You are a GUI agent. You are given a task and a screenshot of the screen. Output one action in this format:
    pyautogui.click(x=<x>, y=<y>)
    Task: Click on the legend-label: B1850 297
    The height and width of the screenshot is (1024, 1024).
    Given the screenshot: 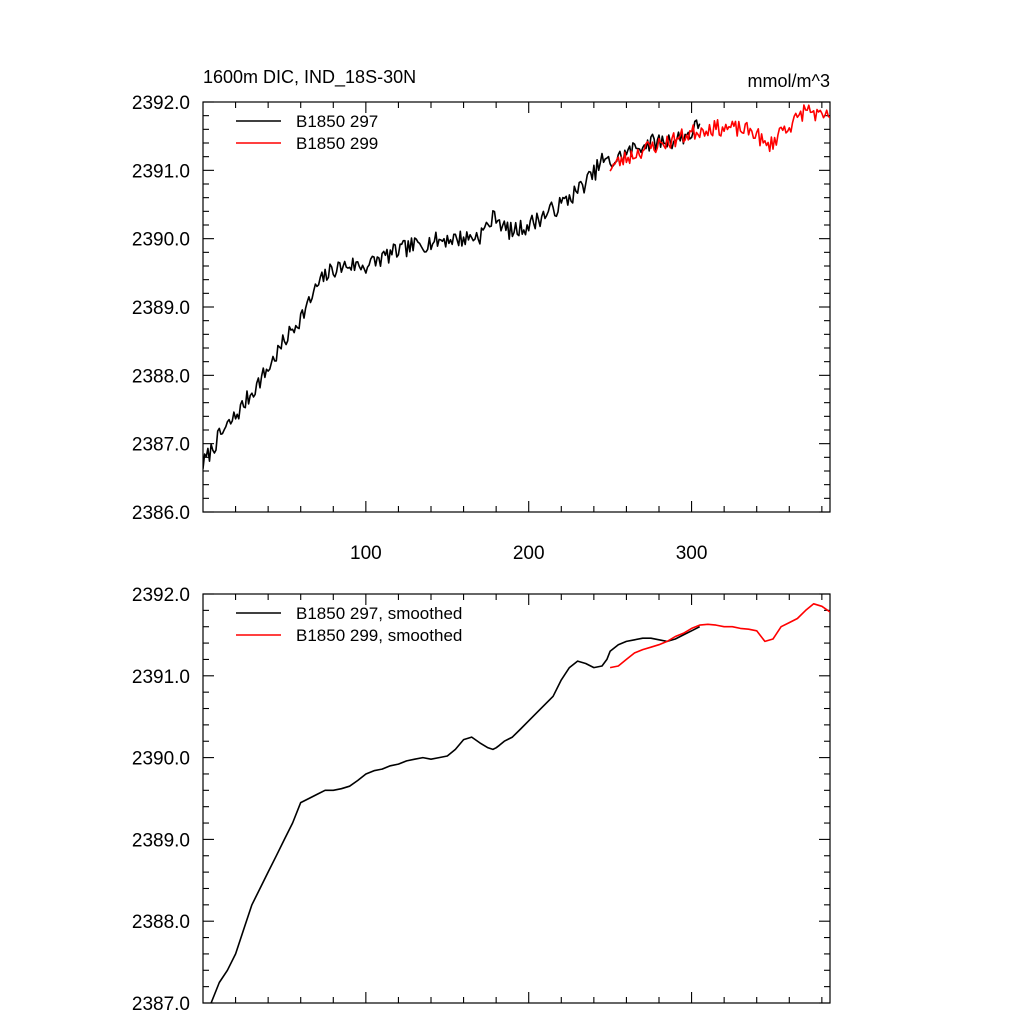 What is the action you would take?
    pyautogui.click(x=337, y=121)
    